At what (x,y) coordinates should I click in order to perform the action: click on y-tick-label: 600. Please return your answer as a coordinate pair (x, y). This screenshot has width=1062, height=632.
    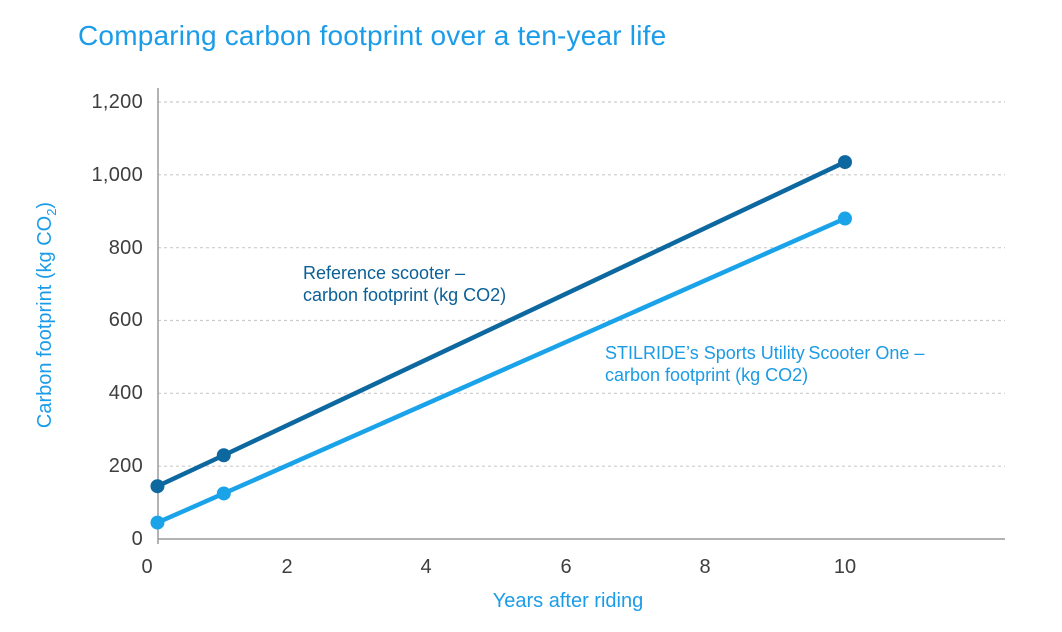
    Looking at the image, I should click on (125, 320).